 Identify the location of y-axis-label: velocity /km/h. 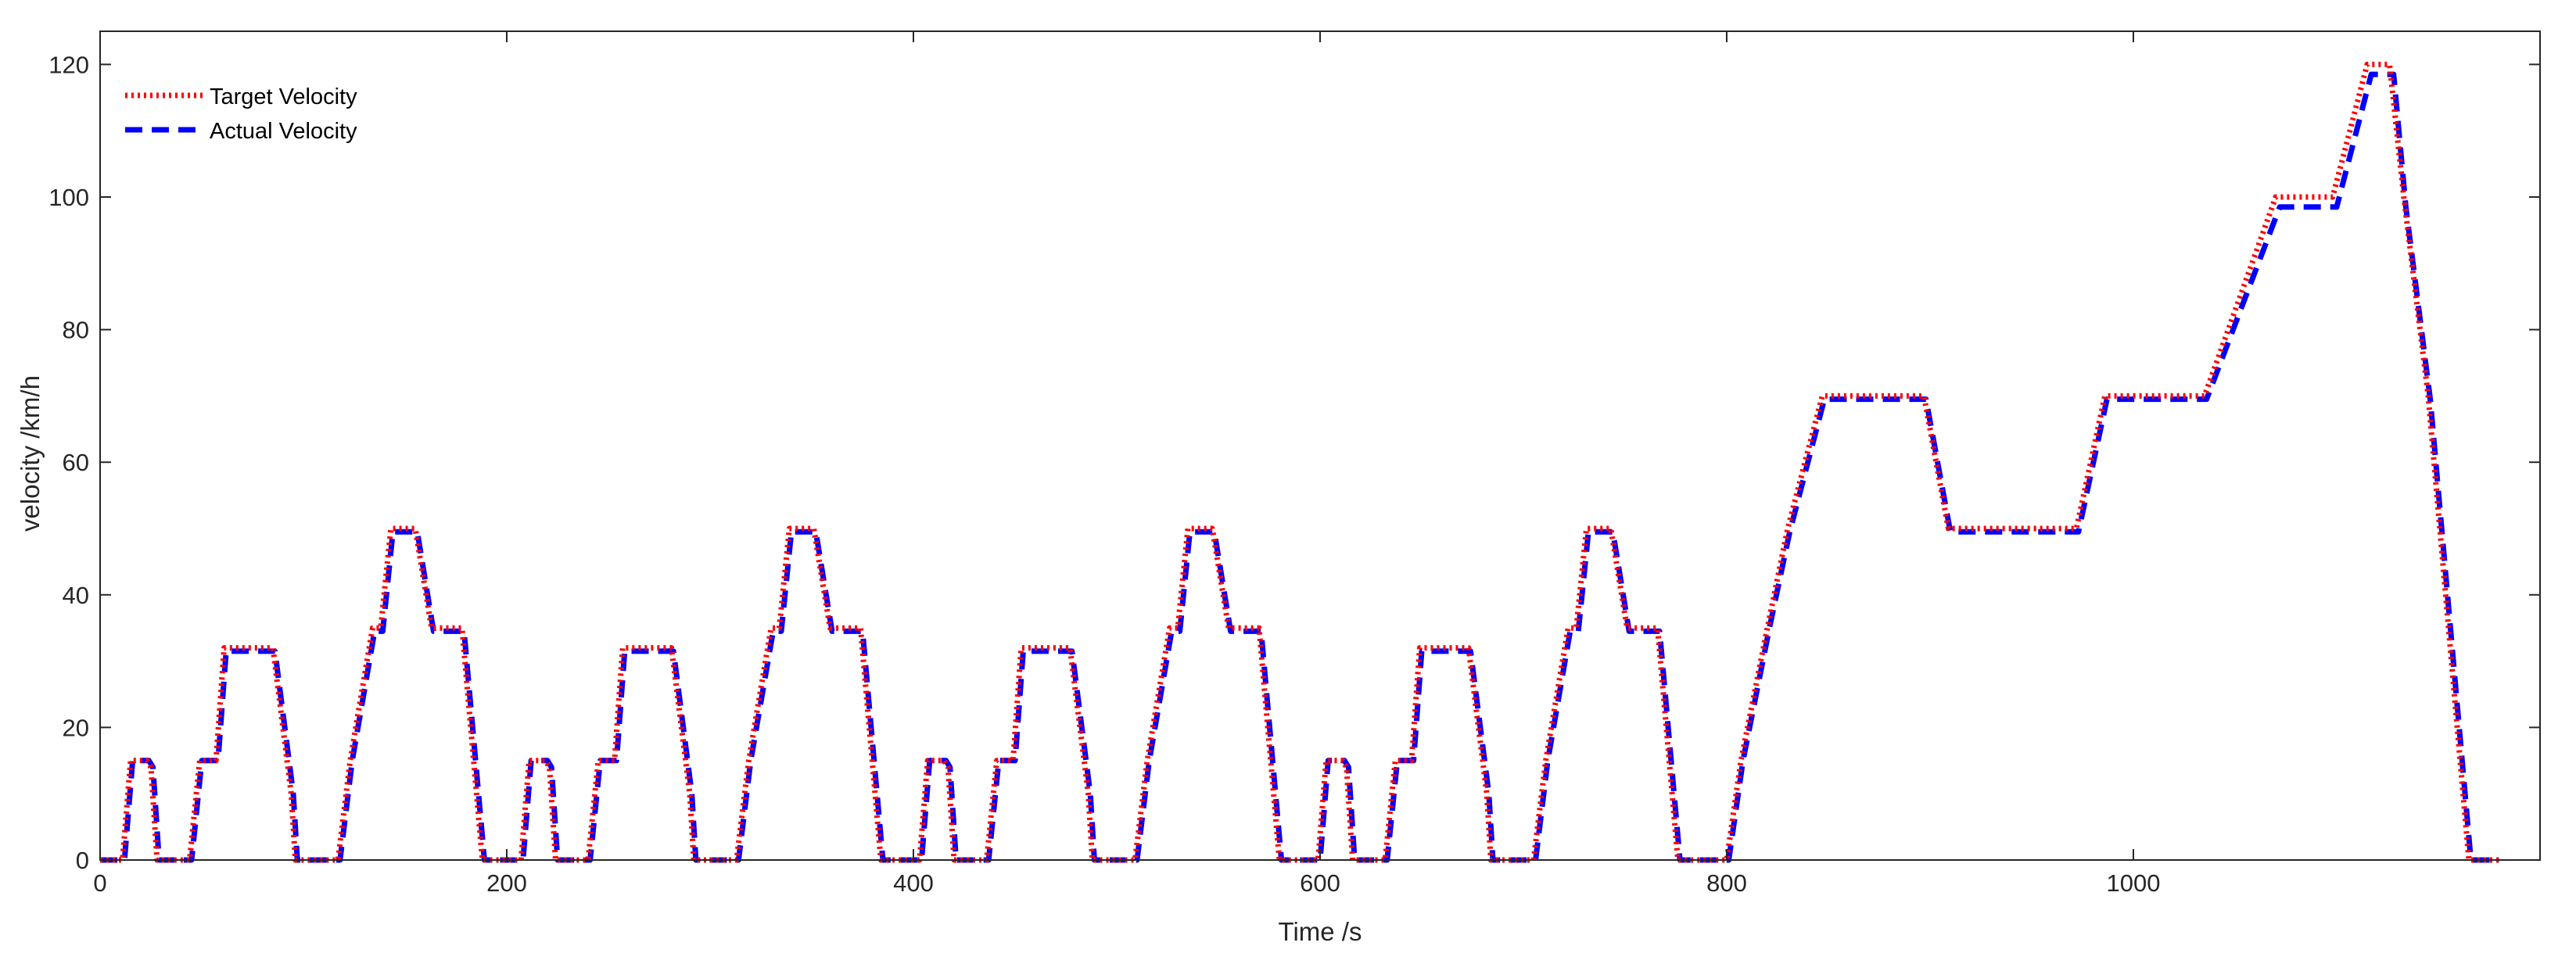
(30, 453).